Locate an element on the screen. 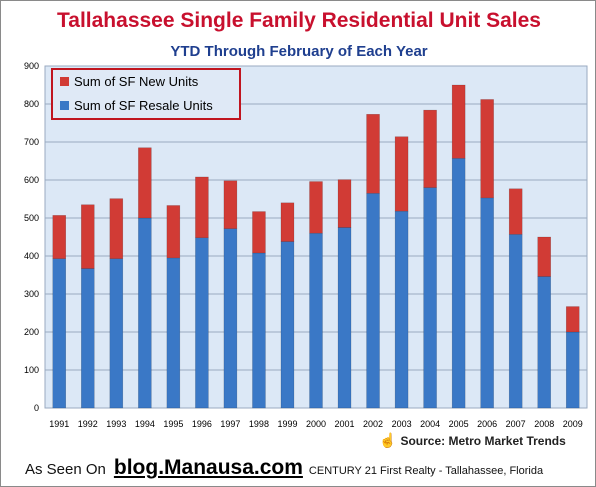  blog-link: blog.Manausa.com is located at coordinates (208, 467).